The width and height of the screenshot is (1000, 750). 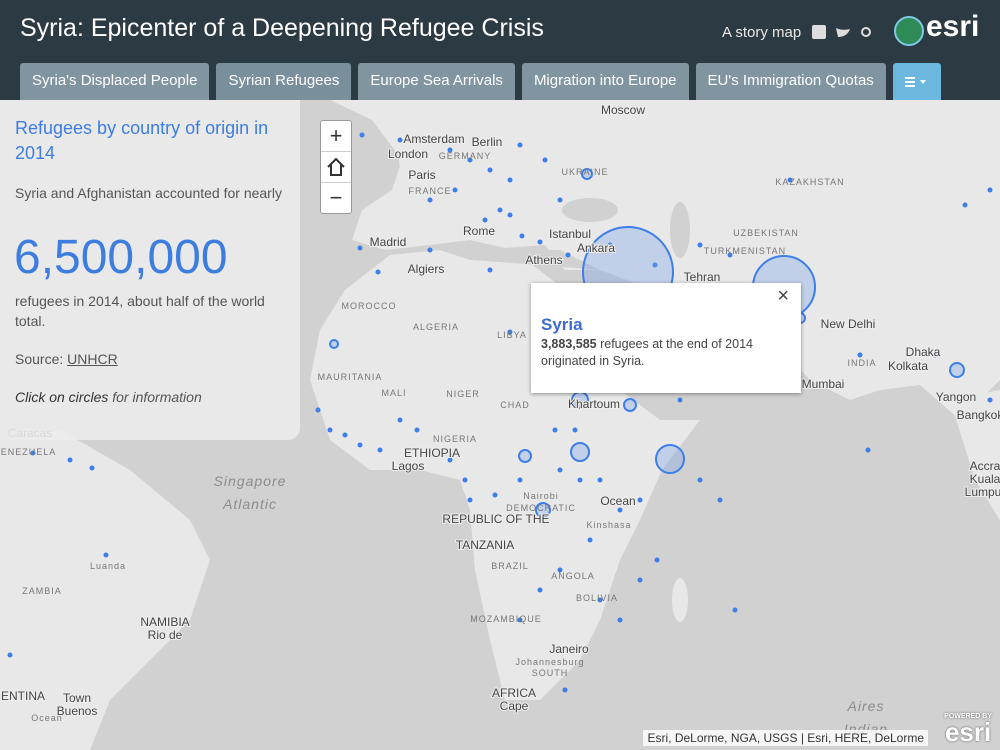 What do you see at coordinates (608, 525) in the screenshot?
I see `map-label: Kinshasa` at bounding box center [608, 525].